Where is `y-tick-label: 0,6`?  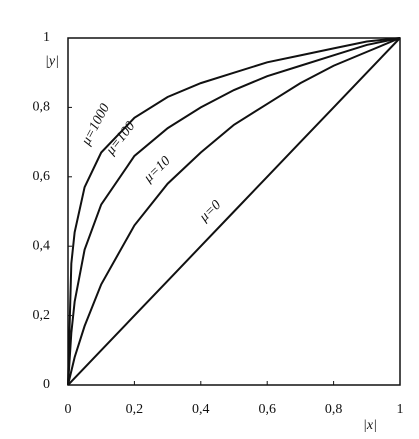 y-tick-label: 0,6 is located at coordinates (42, 176).